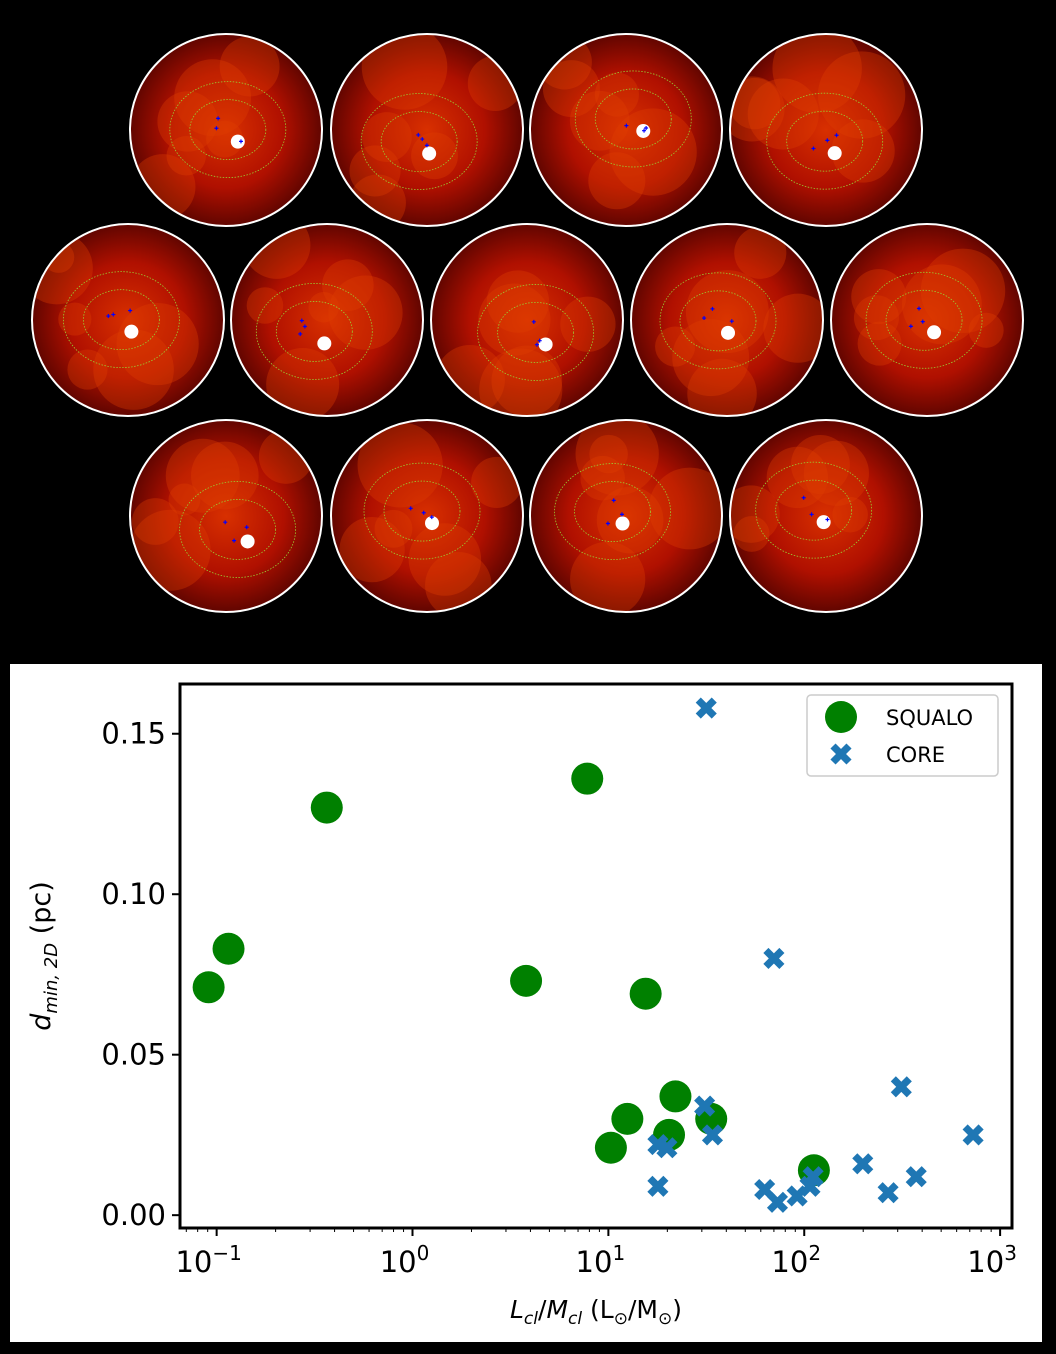 The height and width of the screenshot is (1354, 1056). Describe the element at coordinates (226, 1253) in the screenshot. I see `x-tick-exponent: −1` at that location.